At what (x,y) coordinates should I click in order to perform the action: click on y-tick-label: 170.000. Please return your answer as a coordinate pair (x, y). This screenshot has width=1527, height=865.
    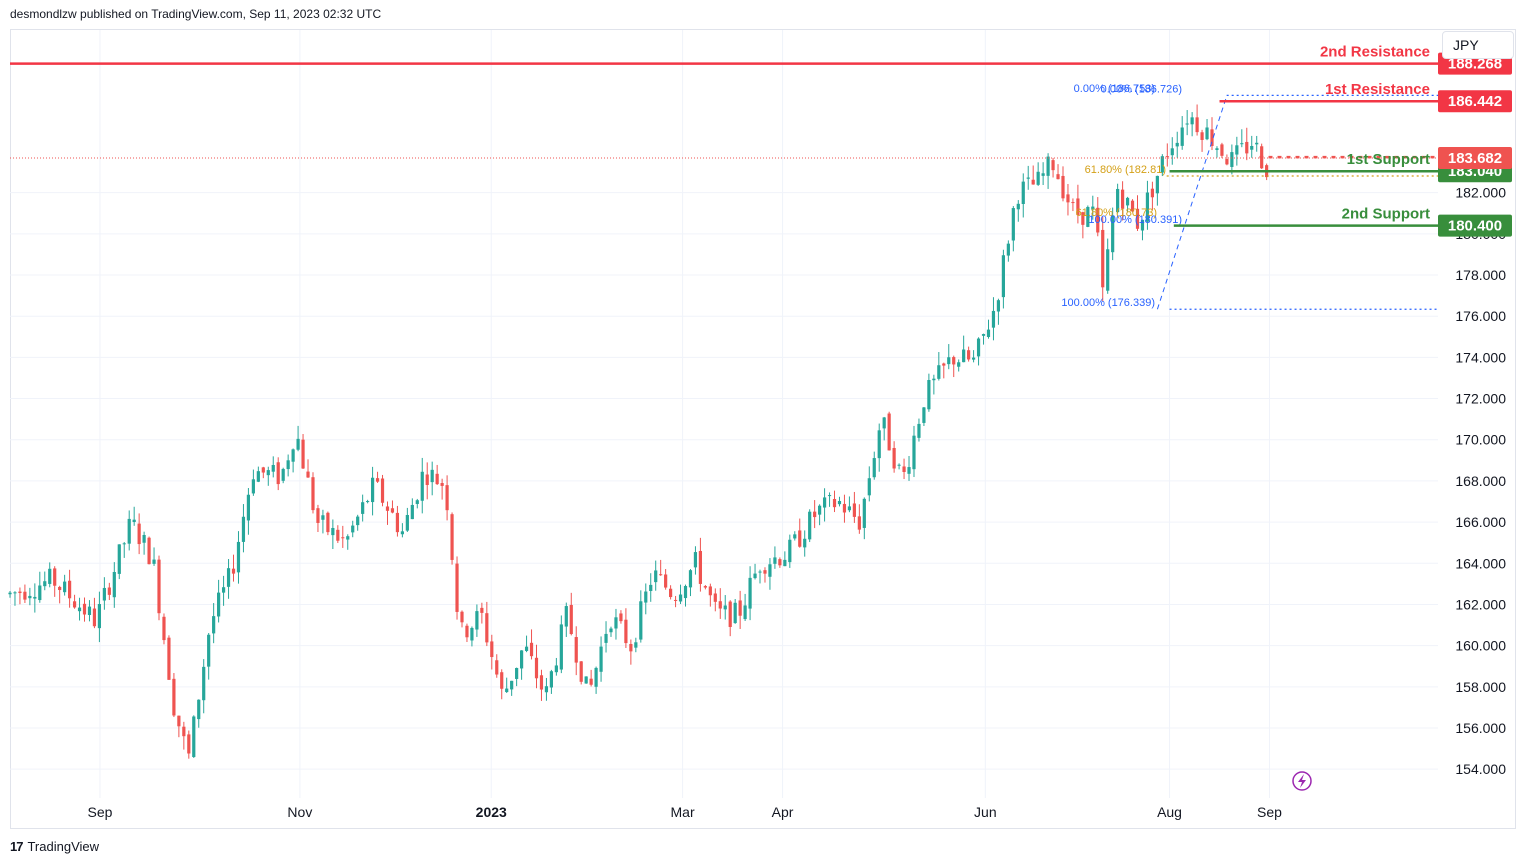
    Looking at the image, I should click on (1480, 440).